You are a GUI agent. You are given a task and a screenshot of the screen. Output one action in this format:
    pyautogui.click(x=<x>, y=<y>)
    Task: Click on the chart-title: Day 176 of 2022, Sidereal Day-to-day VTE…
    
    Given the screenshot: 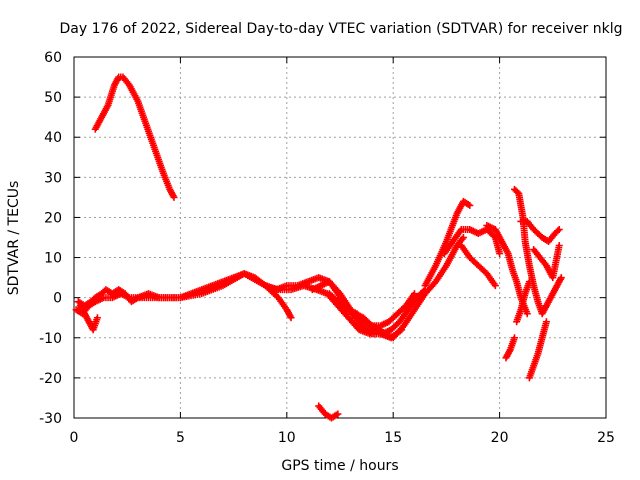 What is the action you would take?
    pyautogui.click(x=341, y=29)
    